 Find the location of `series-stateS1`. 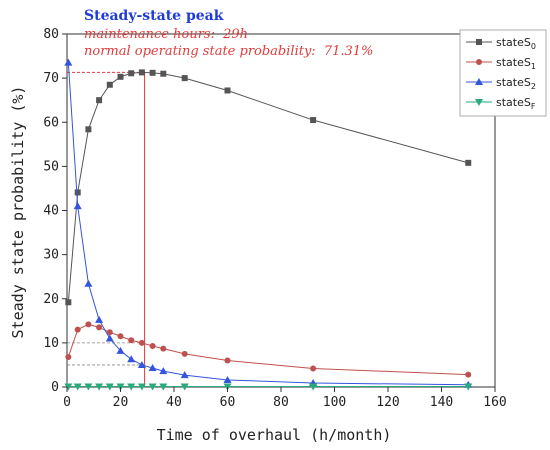

series-stateS1 is located at coordinates (268, 349).